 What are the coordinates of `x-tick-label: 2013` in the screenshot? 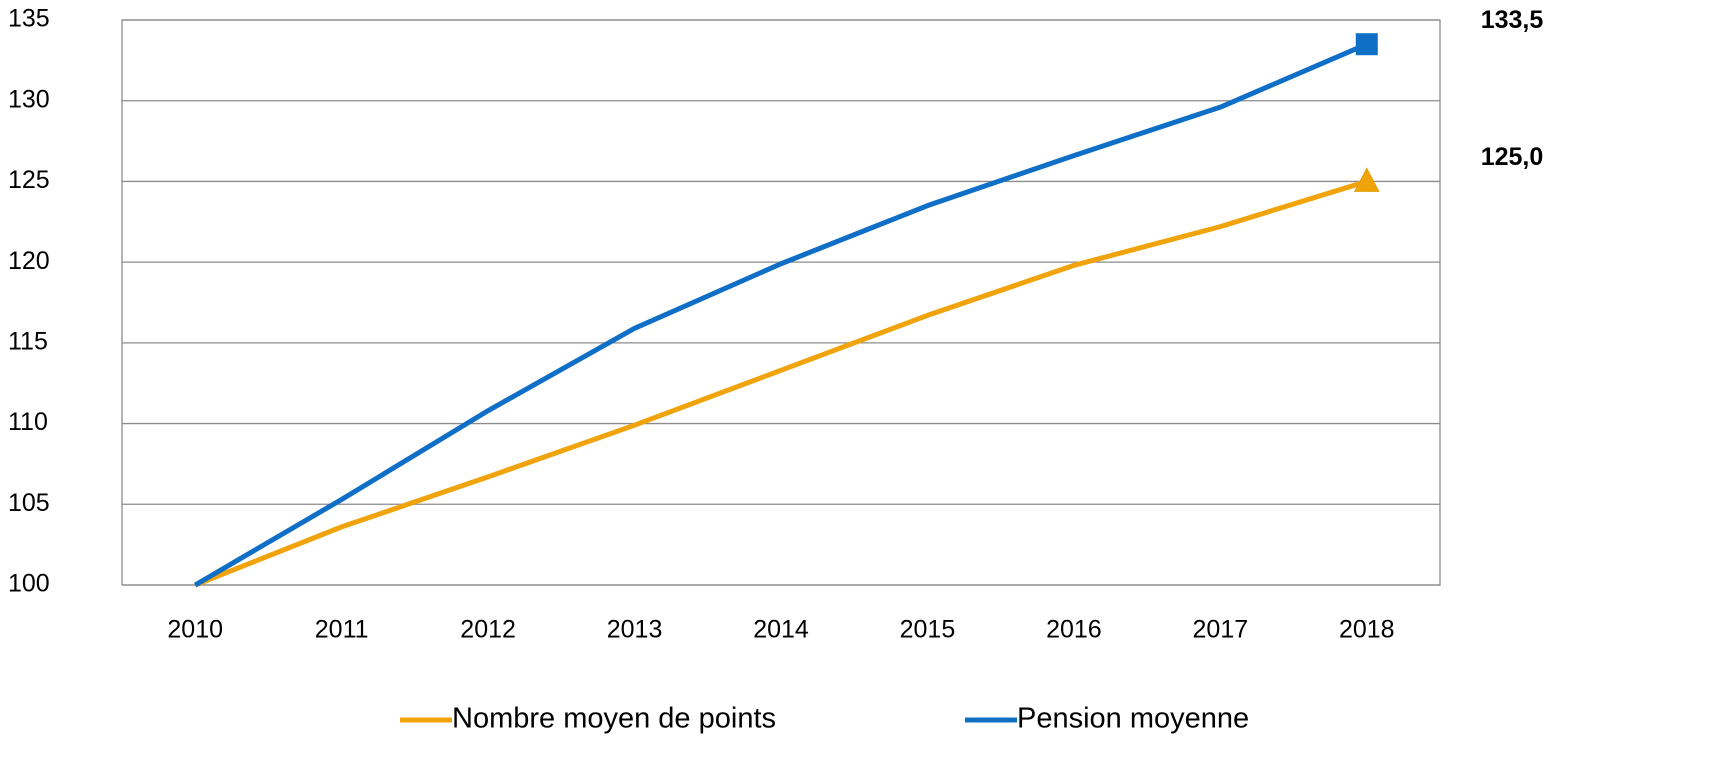 It's located at (635, 630).